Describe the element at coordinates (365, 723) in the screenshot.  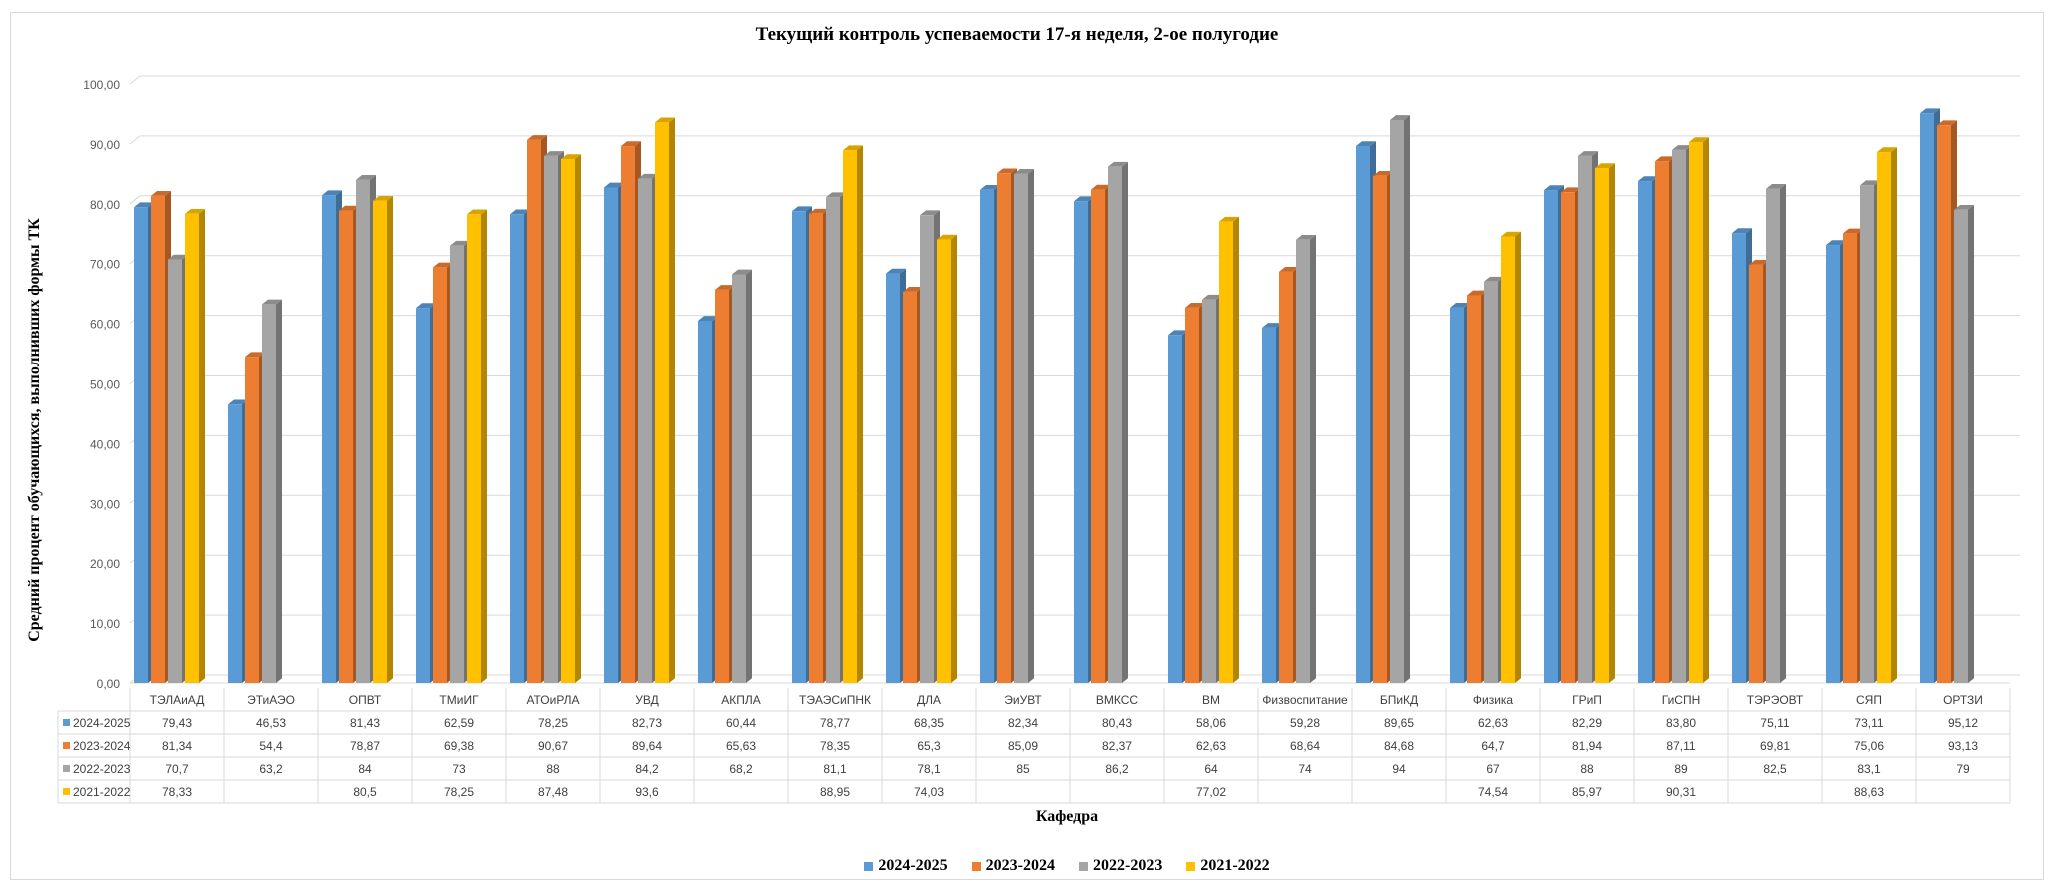
I see `data-value-label: 81,43` at that location.